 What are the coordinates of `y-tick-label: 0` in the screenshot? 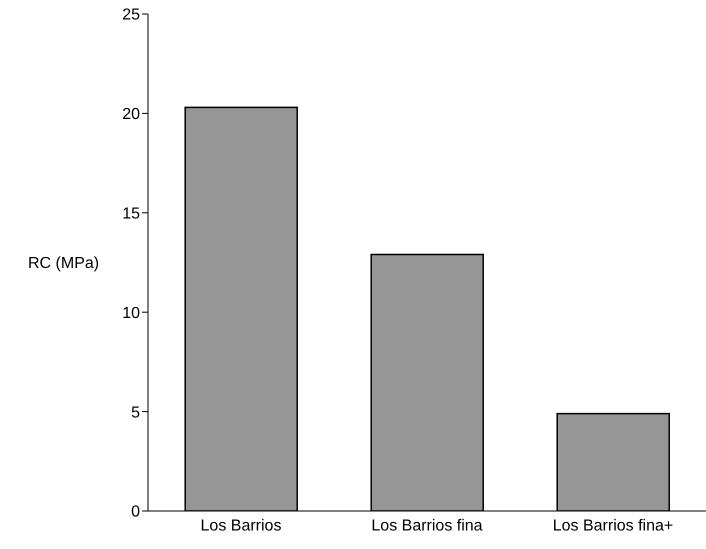 It's located at (135, 512).